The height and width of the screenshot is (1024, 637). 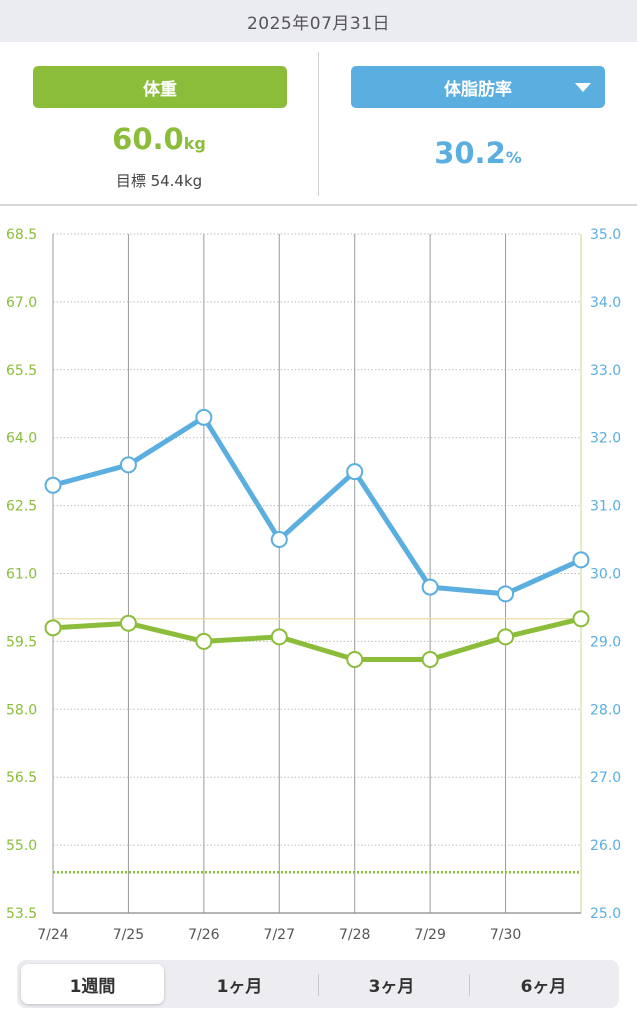 What do you see at coordinates (21, 914) in the screenshot?
I see `left-tick-label: 53.5` at bounding box center [21, 914].